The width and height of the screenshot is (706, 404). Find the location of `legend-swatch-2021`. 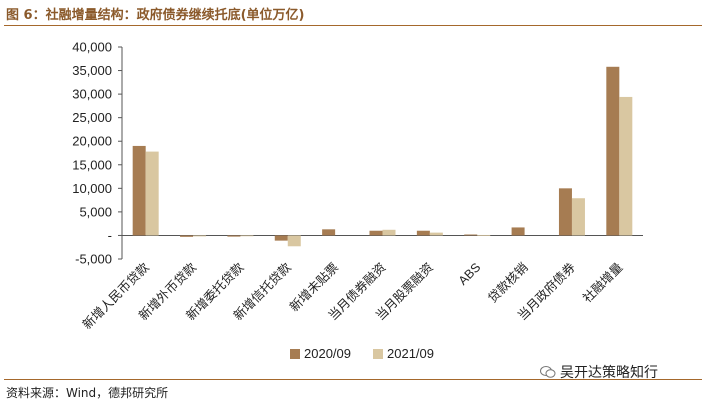

legend-swatch-2021 is located at coordinates (378, 353).